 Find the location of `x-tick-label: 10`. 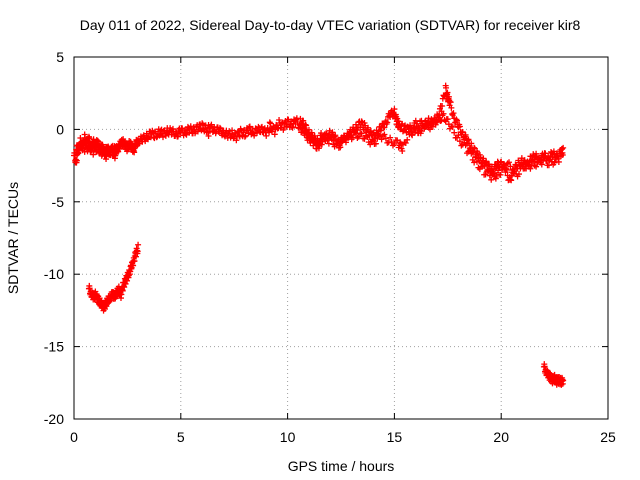

x-tick-label: 10 is located at coordinates (288, 437).